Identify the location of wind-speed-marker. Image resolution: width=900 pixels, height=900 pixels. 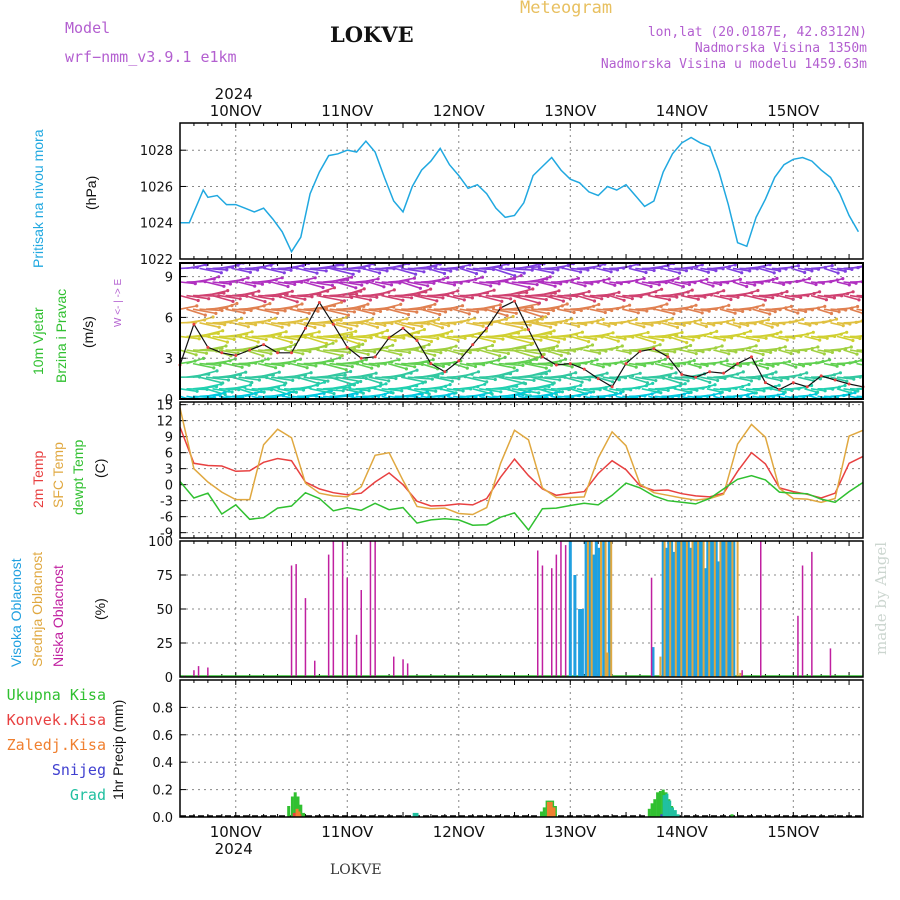
(250, 350).